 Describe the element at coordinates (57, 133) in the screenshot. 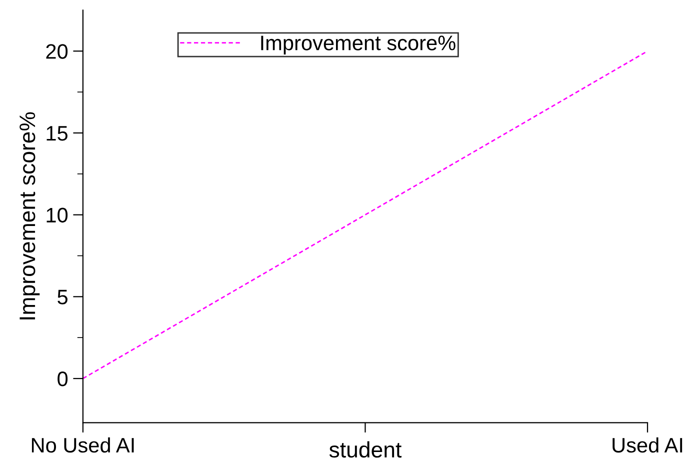

I see `y-tick-label: 15` at that location.